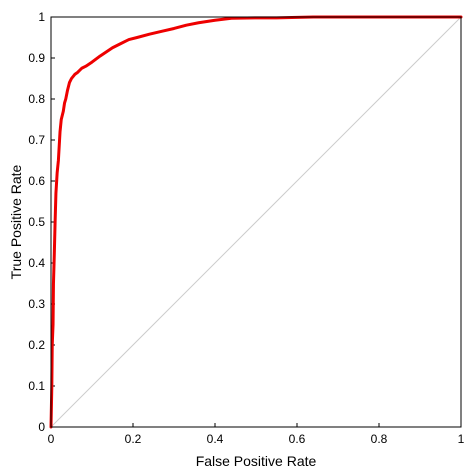  What do you see at coordinates (51, 439) in the screenshot?
I see `x-tick-label: 0` at bounding box center [51, 439].